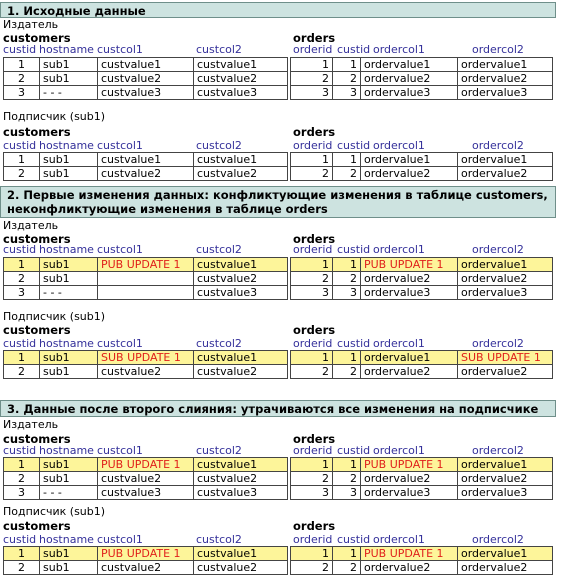  I want to click on sub-customers-col-custcol1: custcol1, so click(120, 539).